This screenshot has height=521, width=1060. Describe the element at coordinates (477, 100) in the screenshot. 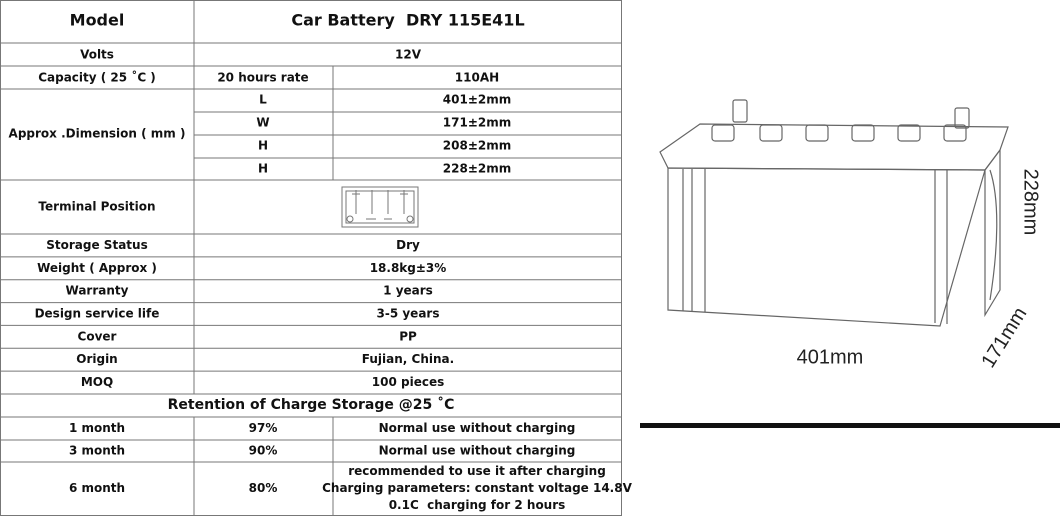

I see `cell: 401±2mm` at that location.